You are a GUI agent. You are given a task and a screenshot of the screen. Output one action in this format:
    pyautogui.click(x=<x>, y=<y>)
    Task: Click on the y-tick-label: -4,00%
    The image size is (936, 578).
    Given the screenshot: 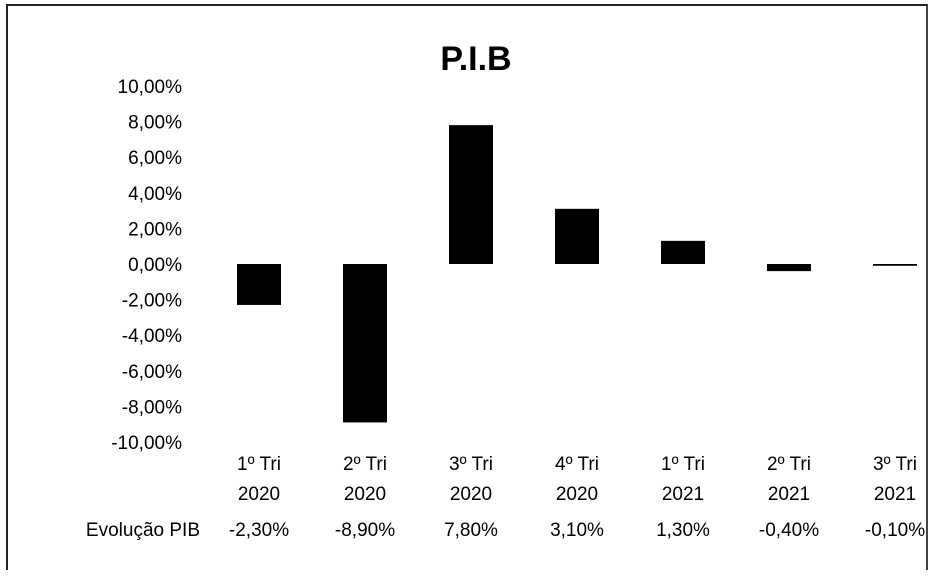 What is the action you would take?
    pyautogui.click(x=152, y=336)
    